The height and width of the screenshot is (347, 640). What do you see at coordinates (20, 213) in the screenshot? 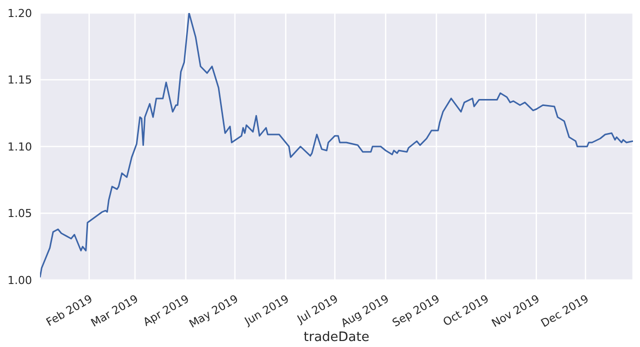
I see `y-tick-label: 1.05` at bounding box center [20, 213].